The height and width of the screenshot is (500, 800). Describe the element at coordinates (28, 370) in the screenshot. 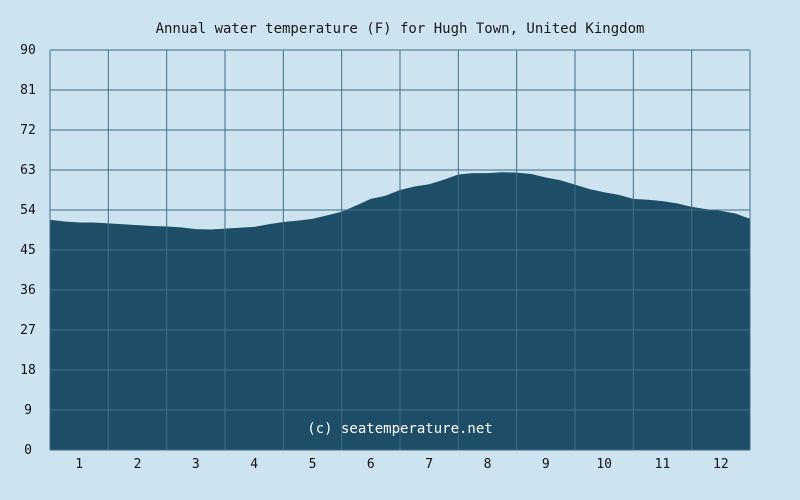

I see `y-tick-label: 18` at that location.